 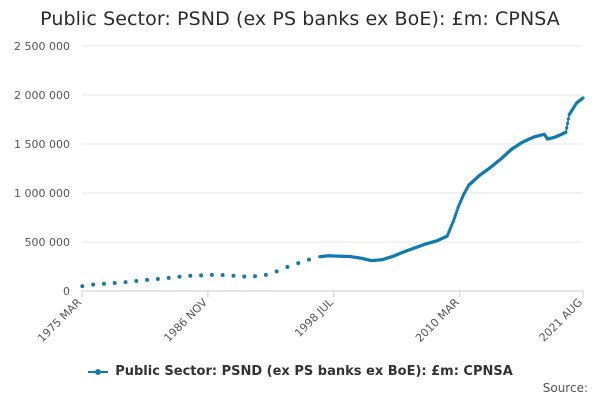 I want to click on x-tick-label: 2021 AUG, so click(x=561, y=320).